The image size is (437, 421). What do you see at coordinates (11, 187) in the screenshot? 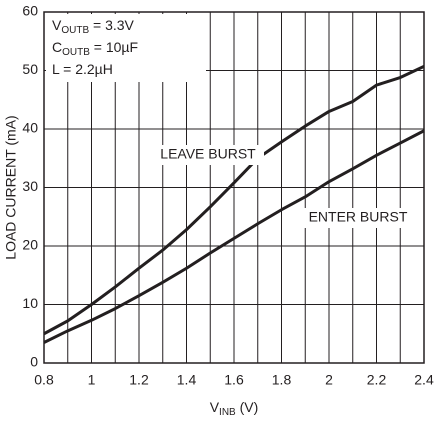
I see `y-axis-label: LOAD CURRENT (mA)` at bounding box center [11, 187].